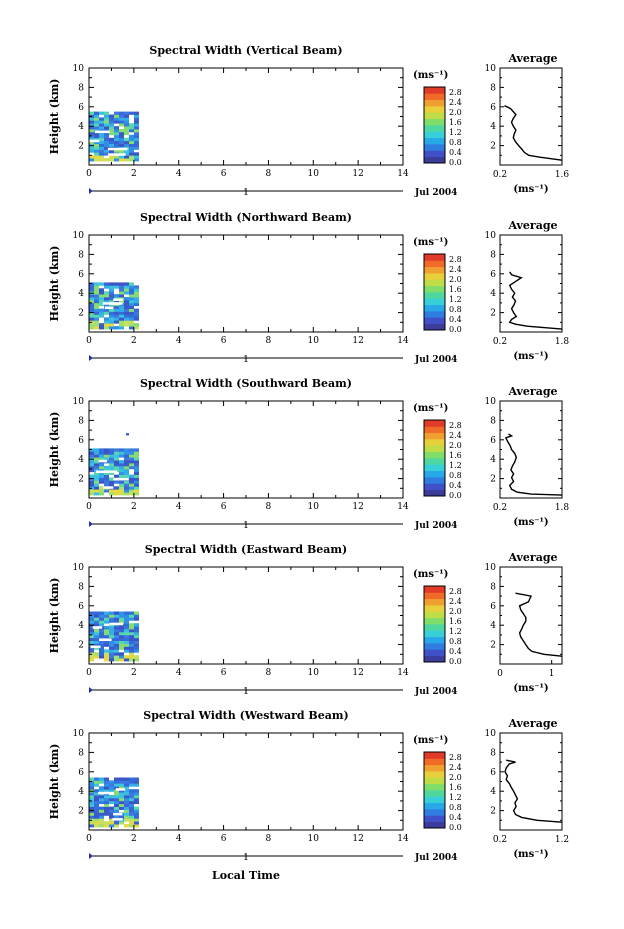 The image size is (624, 929). Describe the element at coordinates (269, 174) in the screenshot. I see `x-tick-label: 8` at that location.